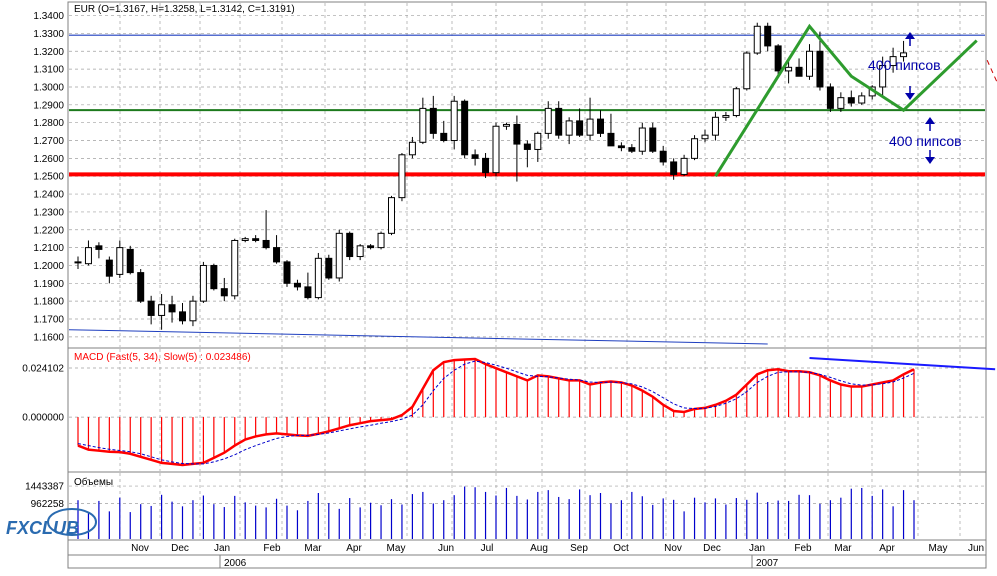 The height and width of the screenshot is (576, 997). Describe the element at coordinates (938, 548) in the screenshot. I see `x-tick-label: May` at that location.